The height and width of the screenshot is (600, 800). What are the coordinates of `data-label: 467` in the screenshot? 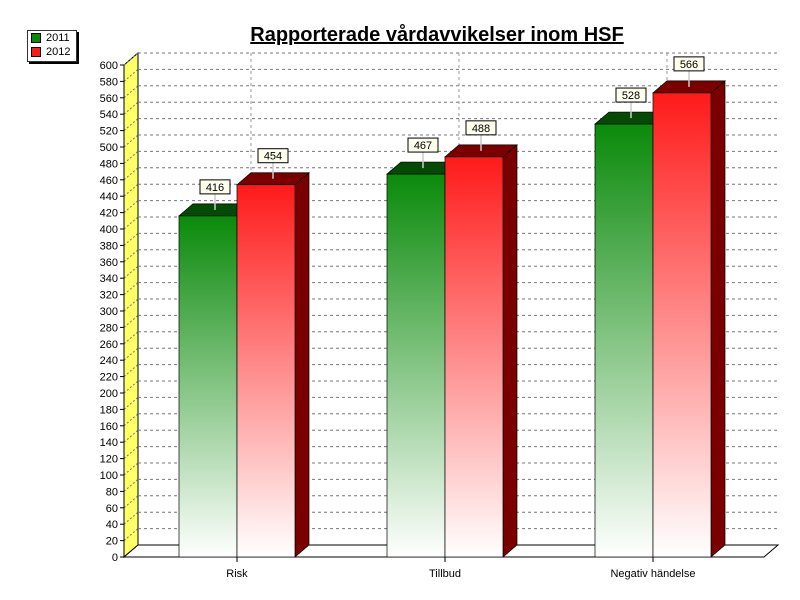 It's located at (423, 146).